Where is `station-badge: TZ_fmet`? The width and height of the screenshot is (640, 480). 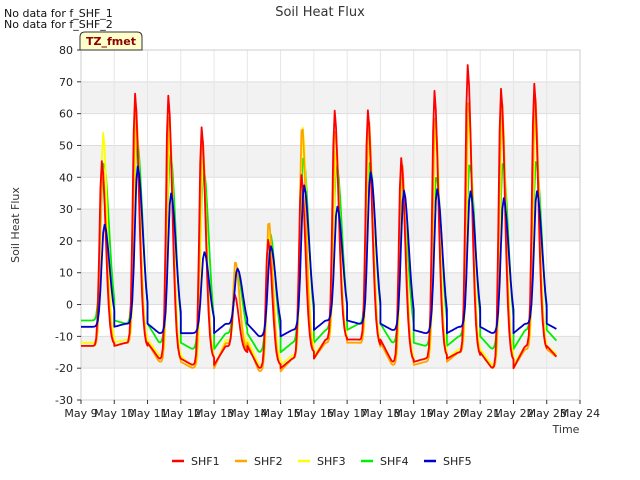
station-badge: TZ_fmet is located at coordinates (111, 41).